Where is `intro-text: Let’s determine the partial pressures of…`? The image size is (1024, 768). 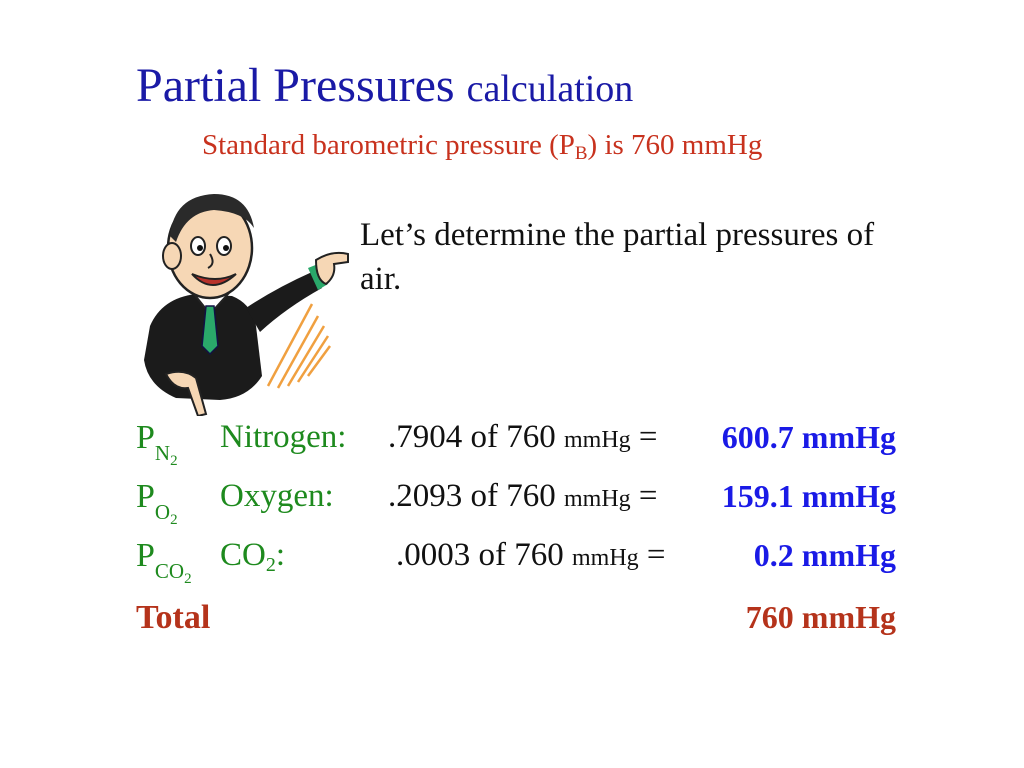 intro-text: Let’s determine the partial pressures of… is located at coordinates (617, 257).